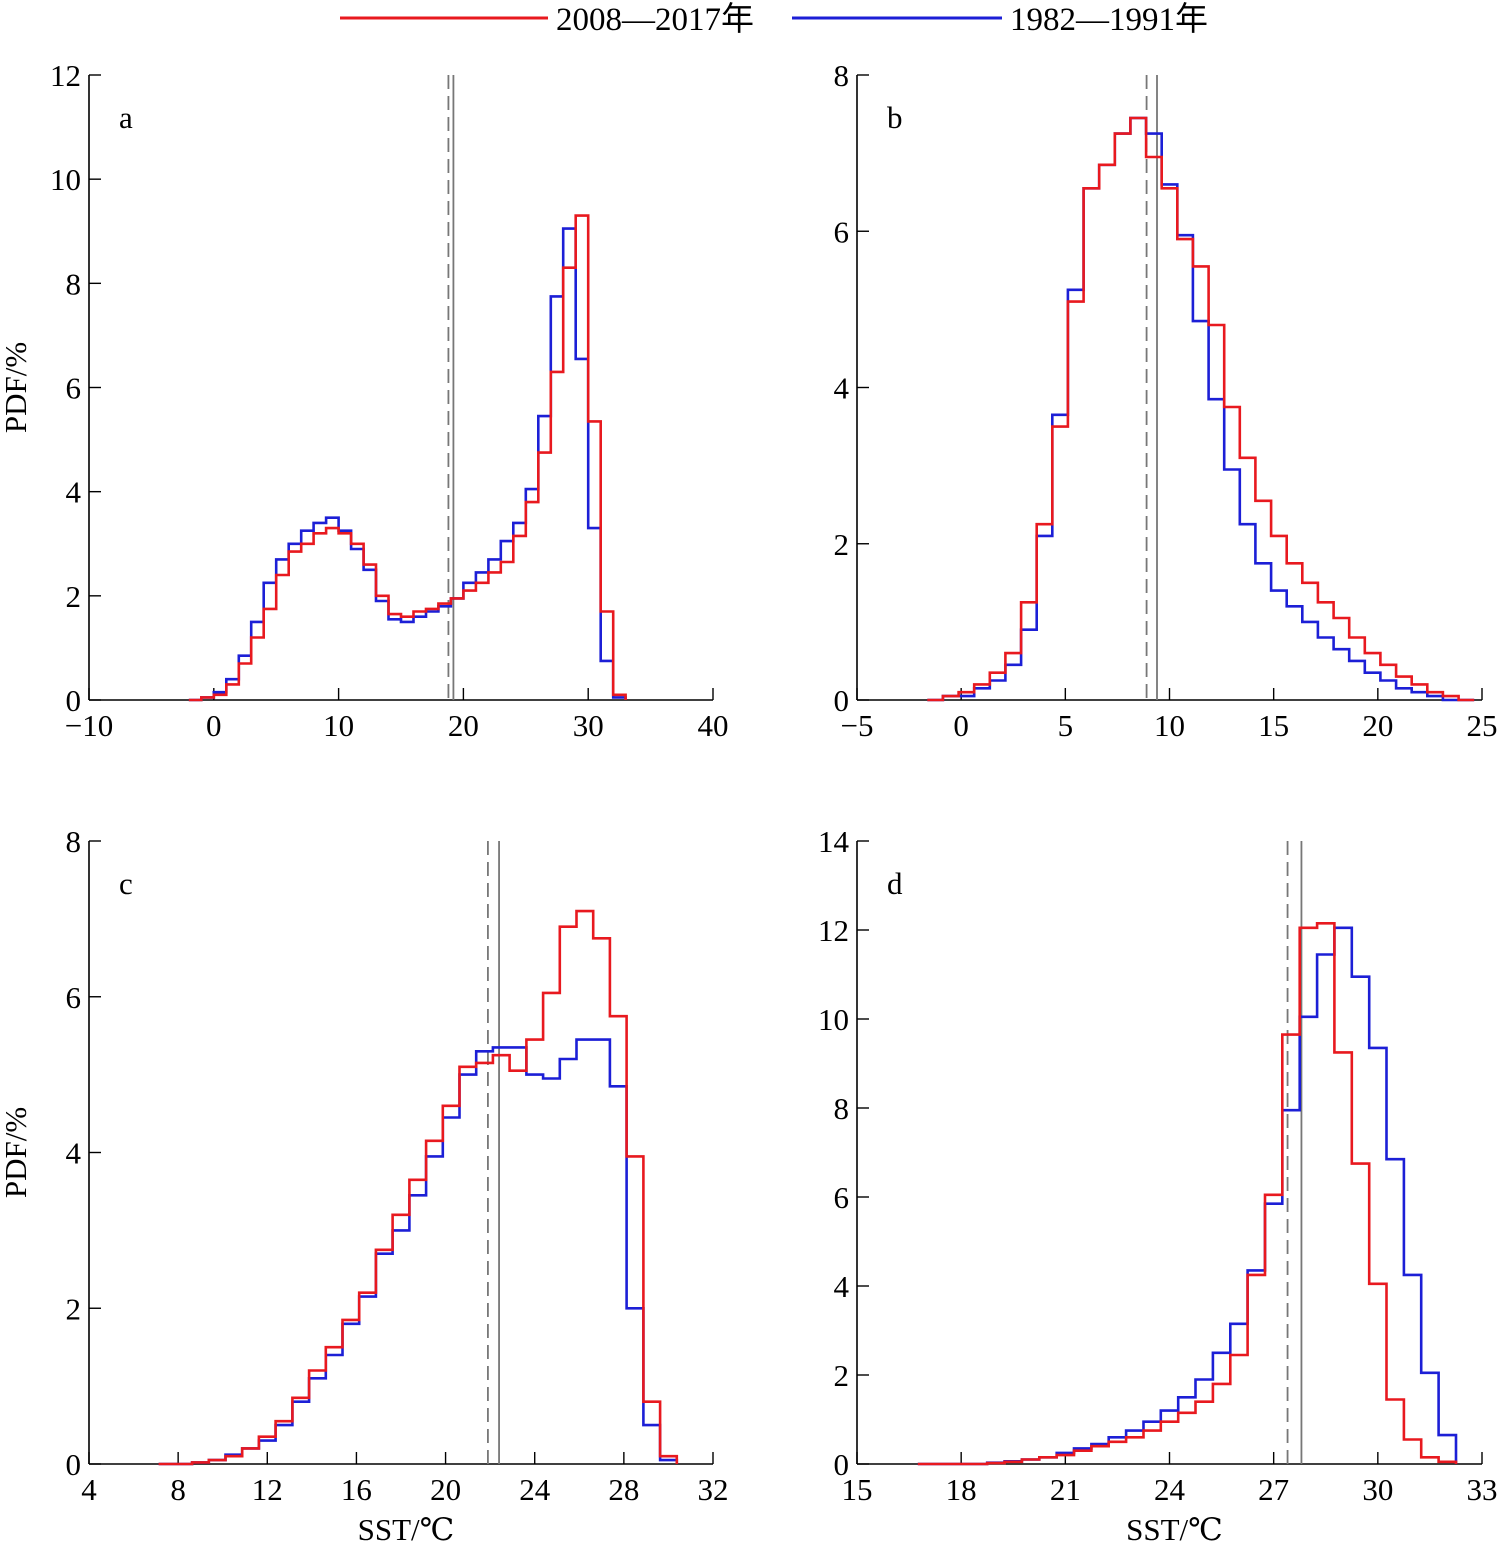 The width and height of the screenshot is (1500, 1545). I want to click on x-tick-label-a-5: 40, so click(713, 725).